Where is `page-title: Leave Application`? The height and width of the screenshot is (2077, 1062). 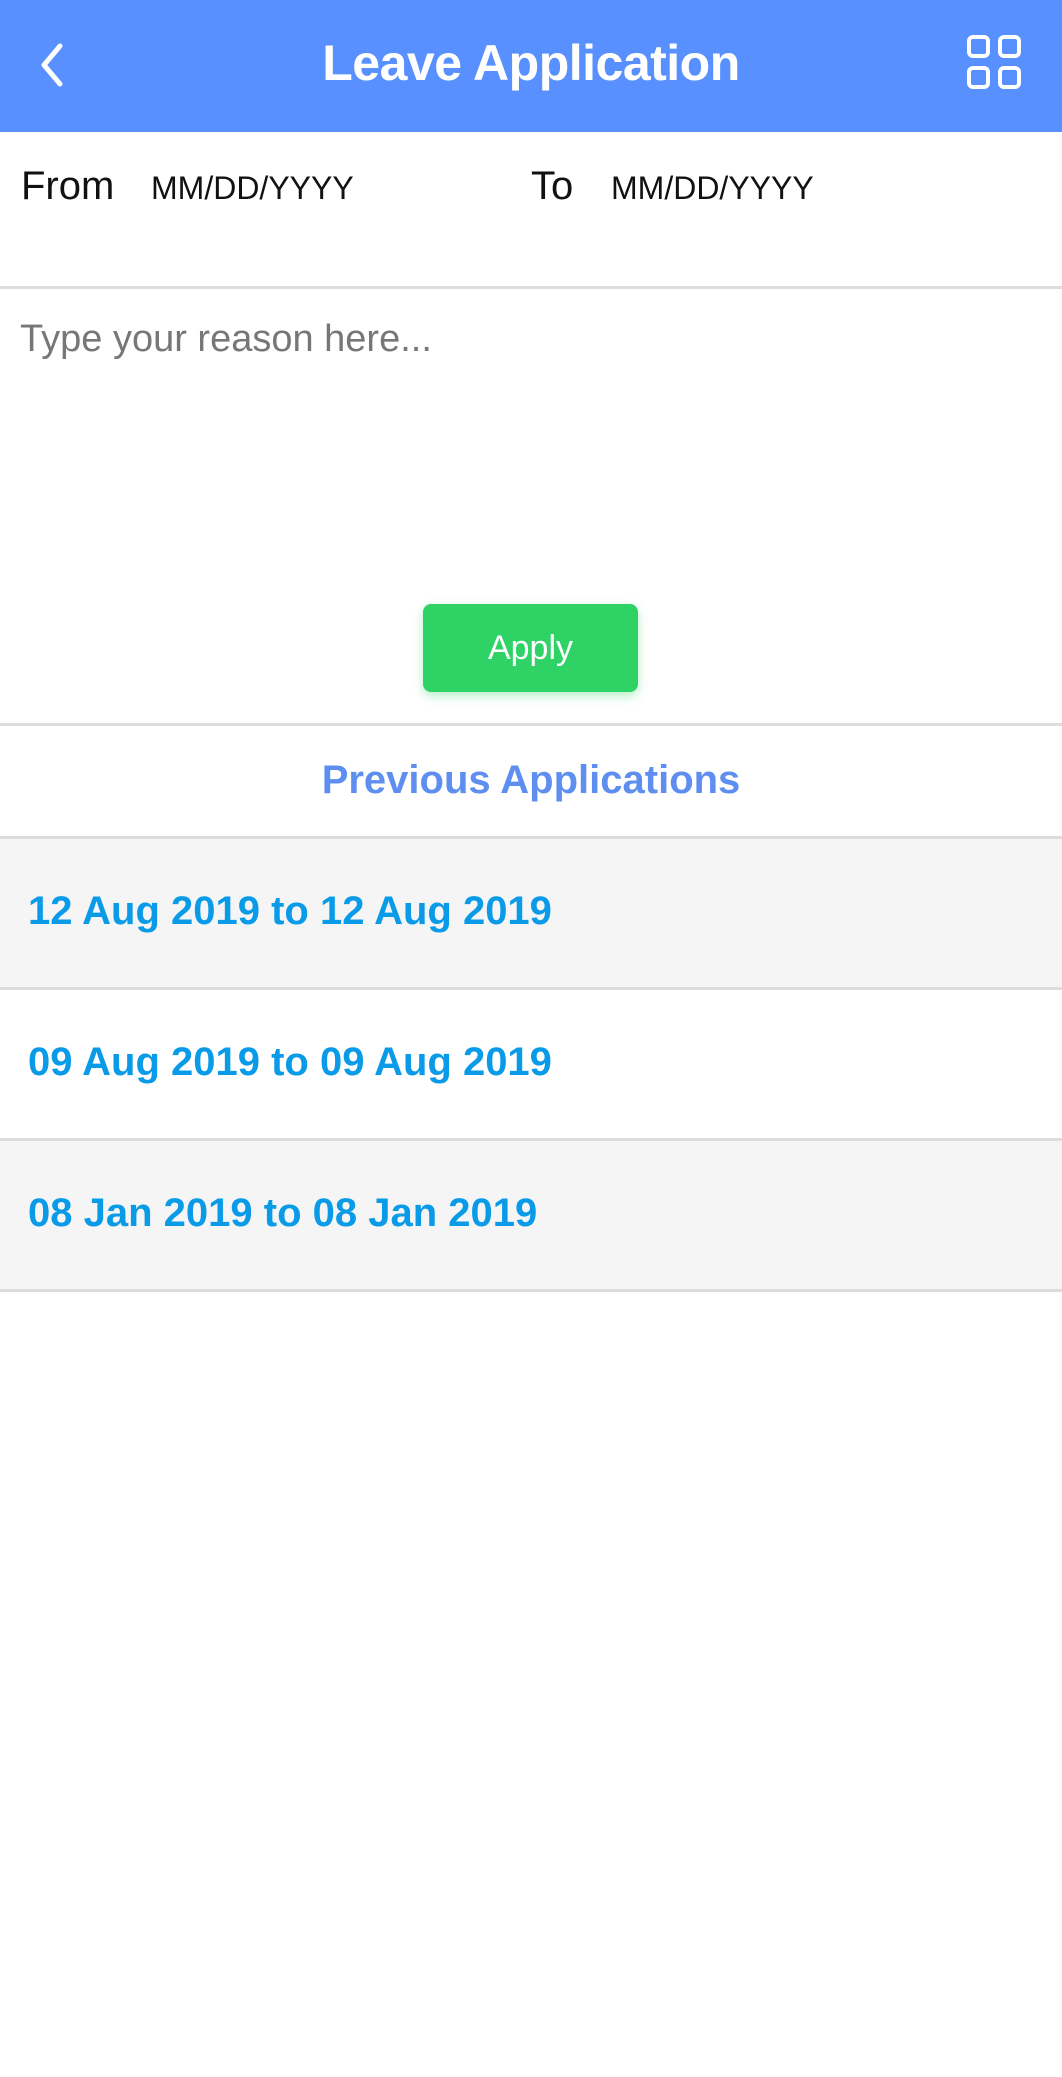
page-title: Leave Application is located at coordinates (531, 63).